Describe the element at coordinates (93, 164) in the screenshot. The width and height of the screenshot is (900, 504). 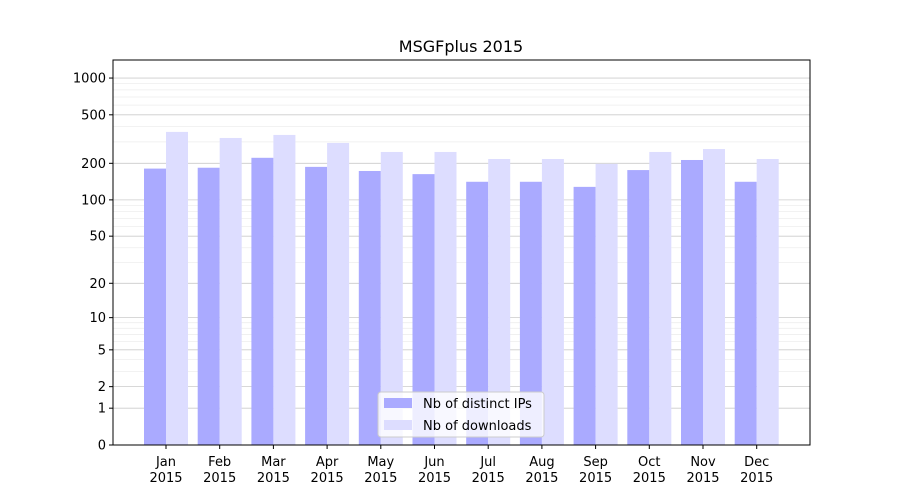
I see `y-tick-label: 200` at that location.